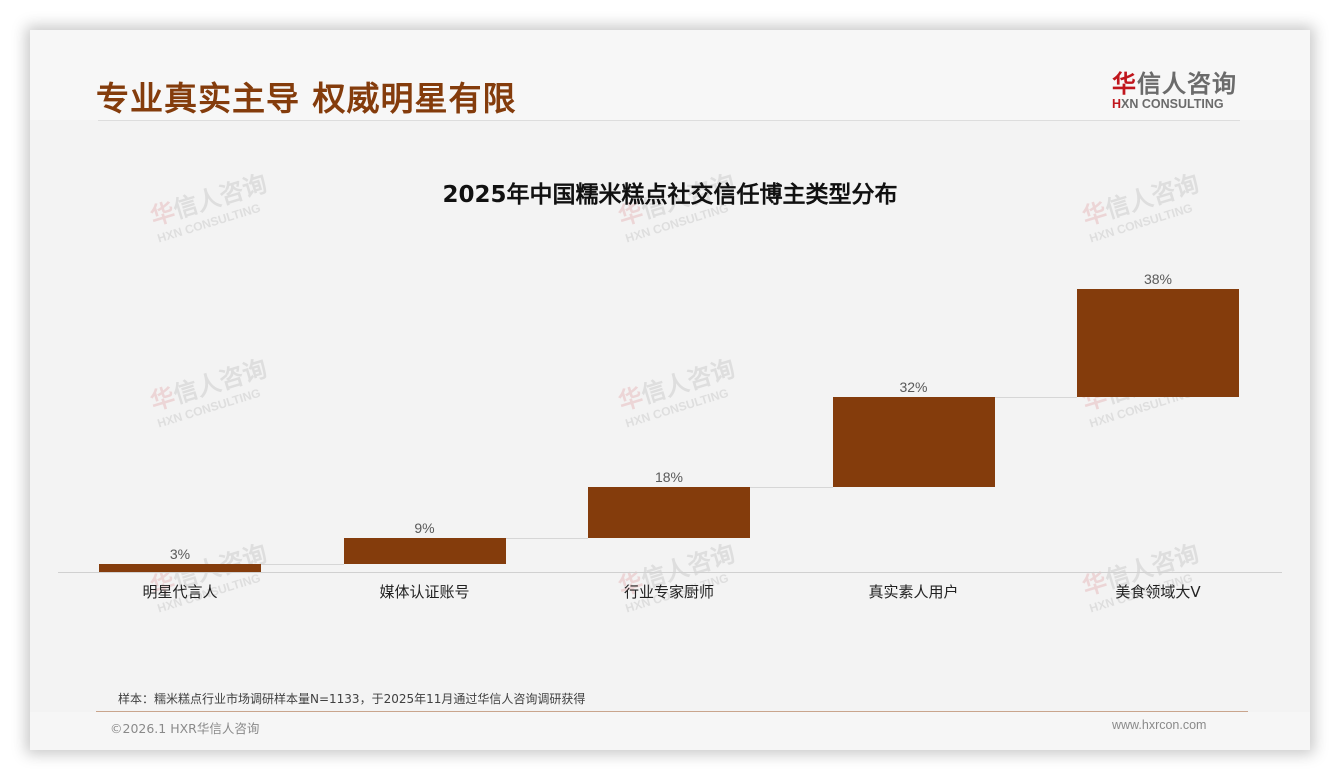 The height and width of the screenshot is (780, 1340). What do you see at coordinates (180, 553) in the screenshot?
I see `value-label: 3%` at bounding box center [180, 553].